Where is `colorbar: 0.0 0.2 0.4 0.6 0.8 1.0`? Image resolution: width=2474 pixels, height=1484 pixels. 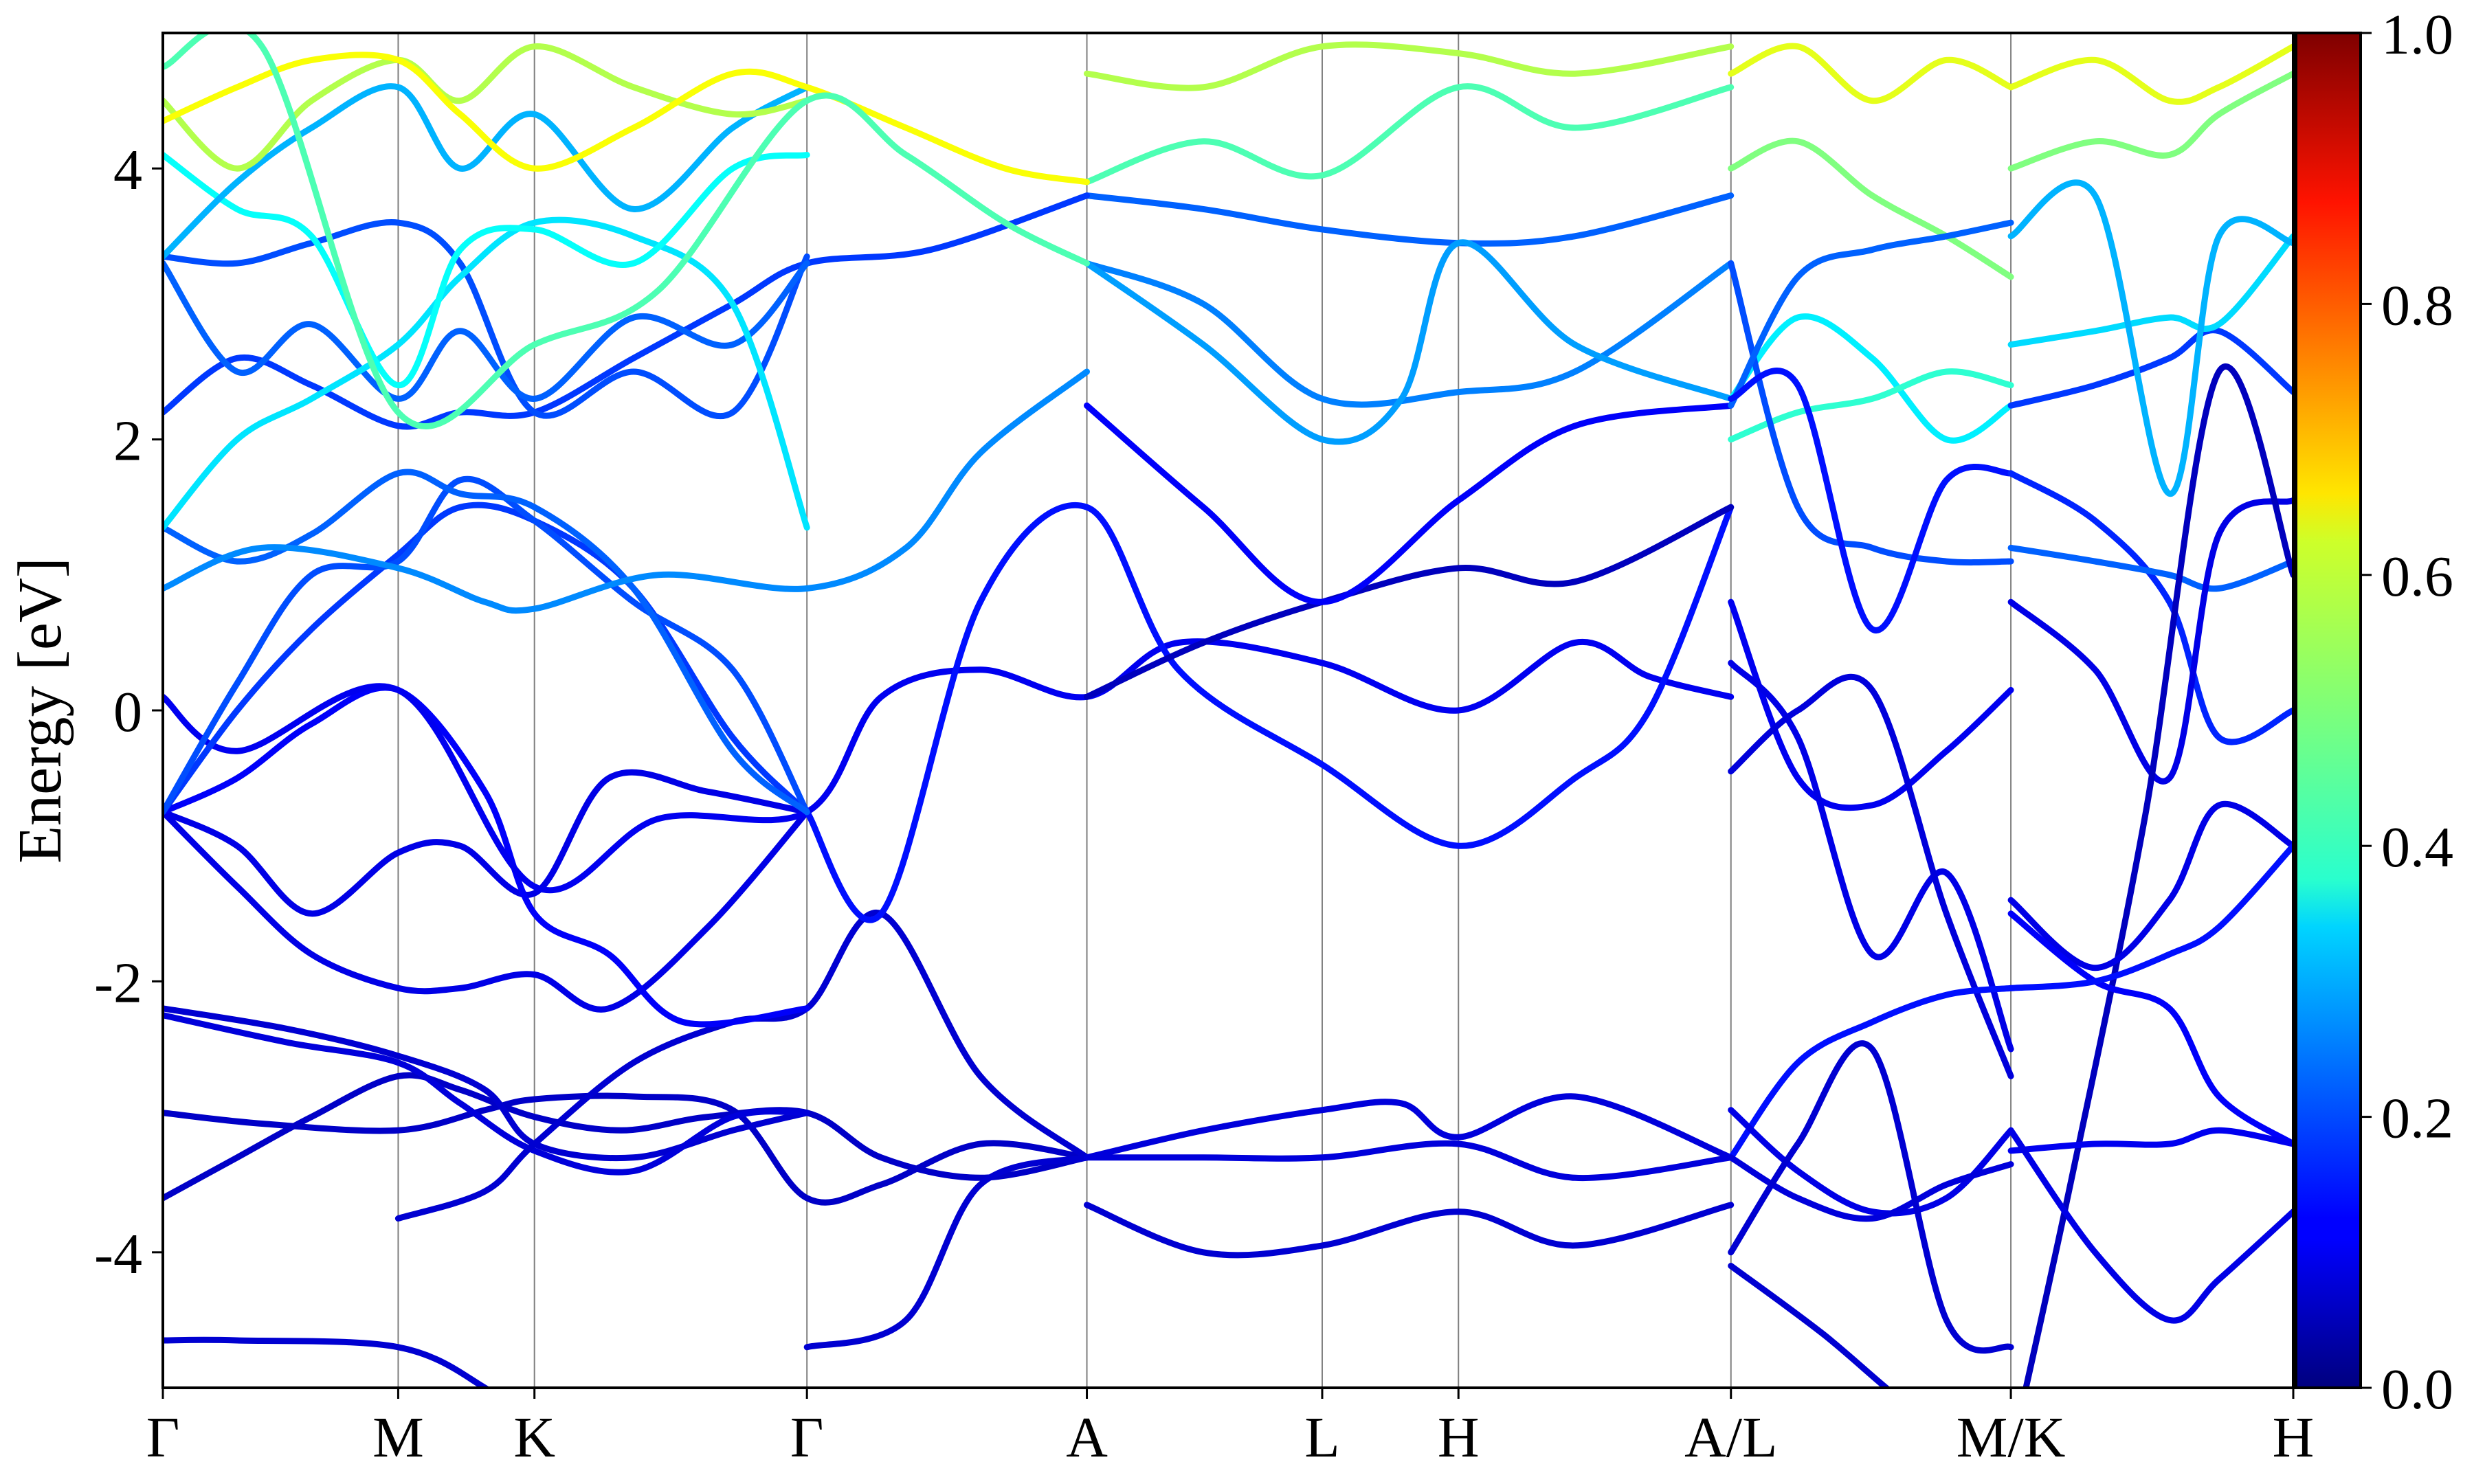 colorbar: 0.0 0.2 0.4 0.6 0.8 1.0 is located at coordinates (2374, 712).